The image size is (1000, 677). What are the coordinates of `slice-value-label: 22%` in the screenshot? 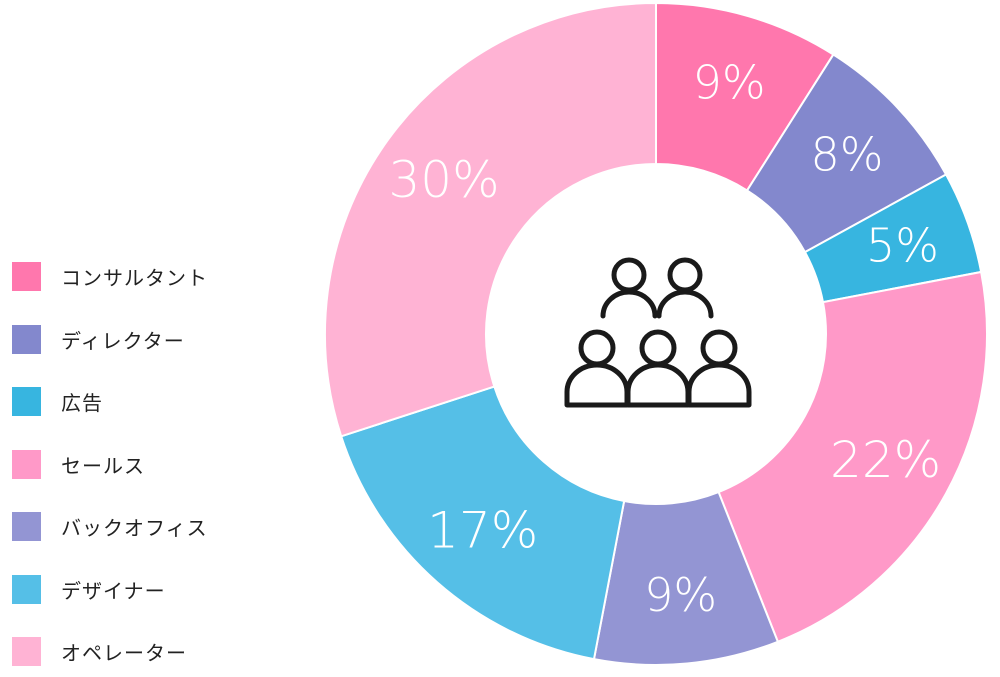 It's located at (885, 460).